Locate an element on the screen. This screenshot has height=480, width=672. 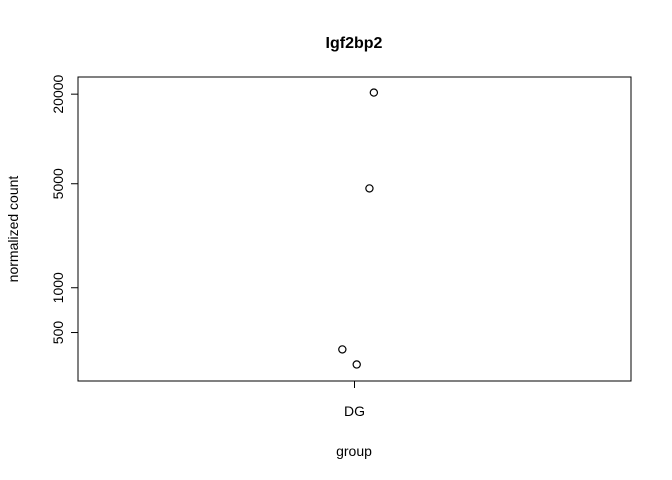
y-axis: 500 1000 5000 20000 is located at coordinates (64, 209).